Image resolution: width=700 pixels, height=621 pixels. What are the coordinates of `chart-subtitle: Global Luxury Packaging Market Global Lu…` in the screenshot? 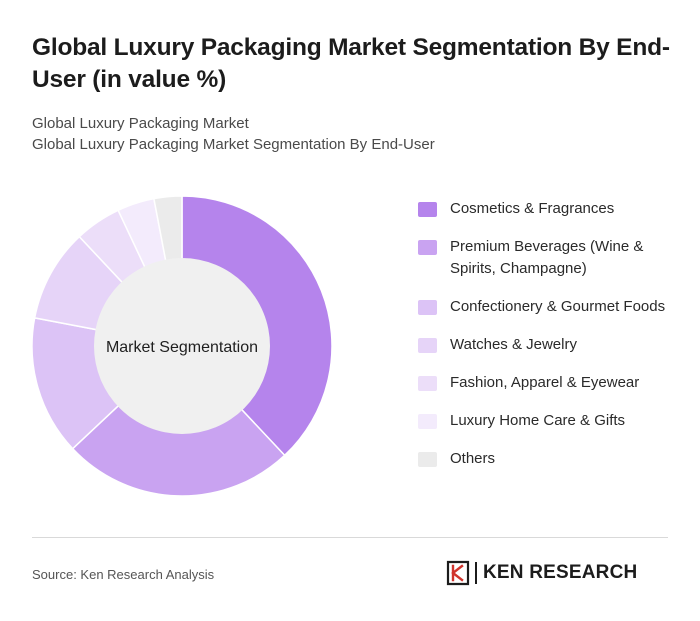 It's located at (352, 134).